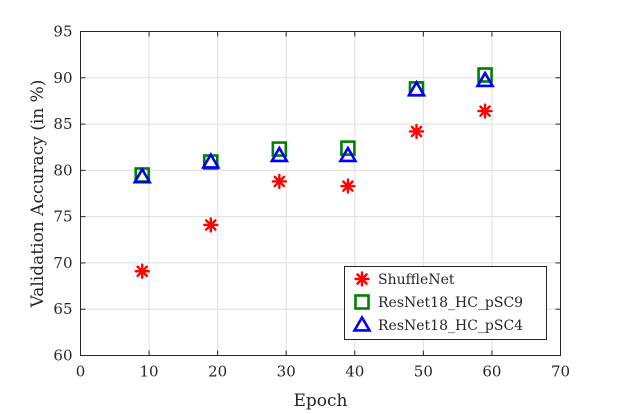  I want to click on legend-marker-asterisk, so click(362, 279).